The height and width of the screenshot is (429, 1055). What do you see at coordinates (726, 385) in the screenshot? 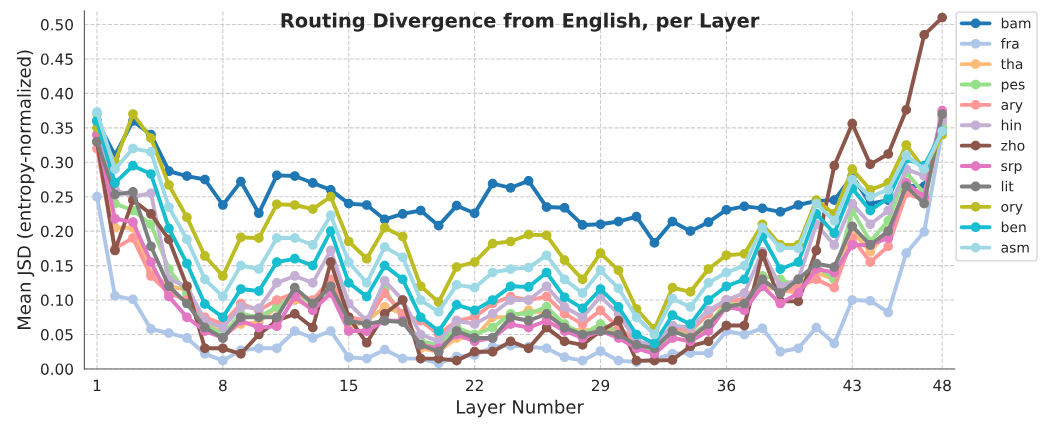
I see `x-tick-label: 36` at bounding box center [726, 385].